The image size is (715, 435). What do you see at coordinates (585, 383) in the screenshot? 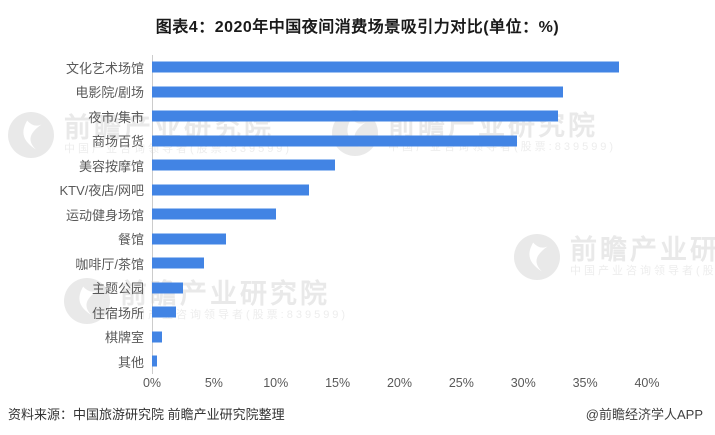
I see `x-axis-tick-label: 35%` at bounding box center [585, 383].